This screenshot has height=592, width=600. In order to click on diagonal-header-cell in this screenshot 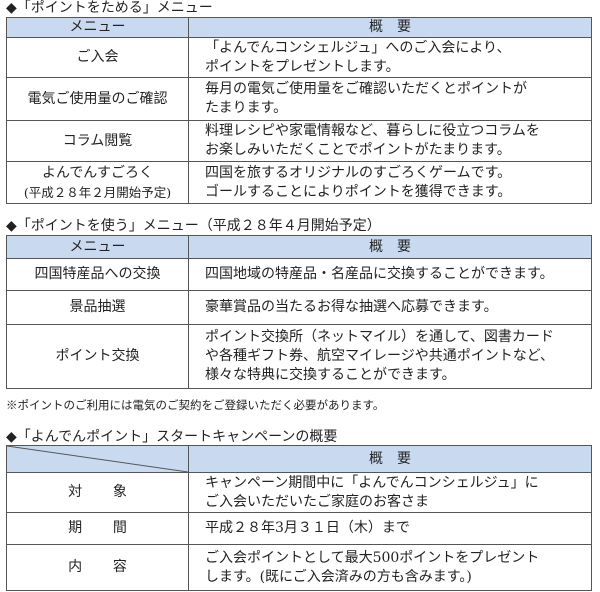, I will do `click(97, 459)`.